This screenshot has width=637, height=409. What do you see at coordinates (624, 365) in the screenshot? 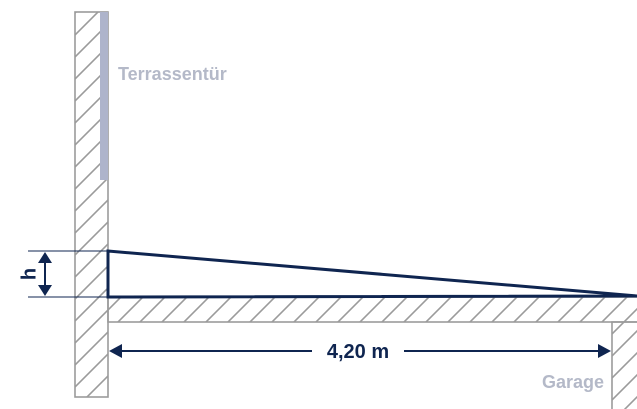
I see `garage-wall` at bounding box center [624, 365].